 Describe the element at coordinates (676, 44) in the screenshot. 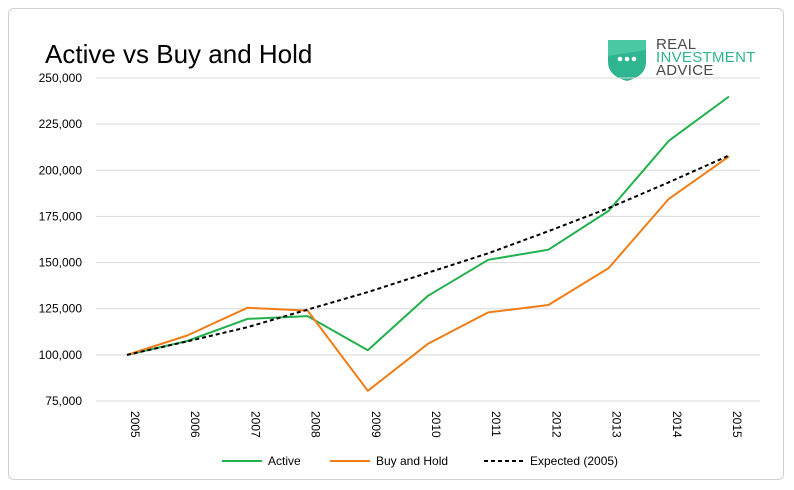

I see `logo-line-1: REAL` at that location.